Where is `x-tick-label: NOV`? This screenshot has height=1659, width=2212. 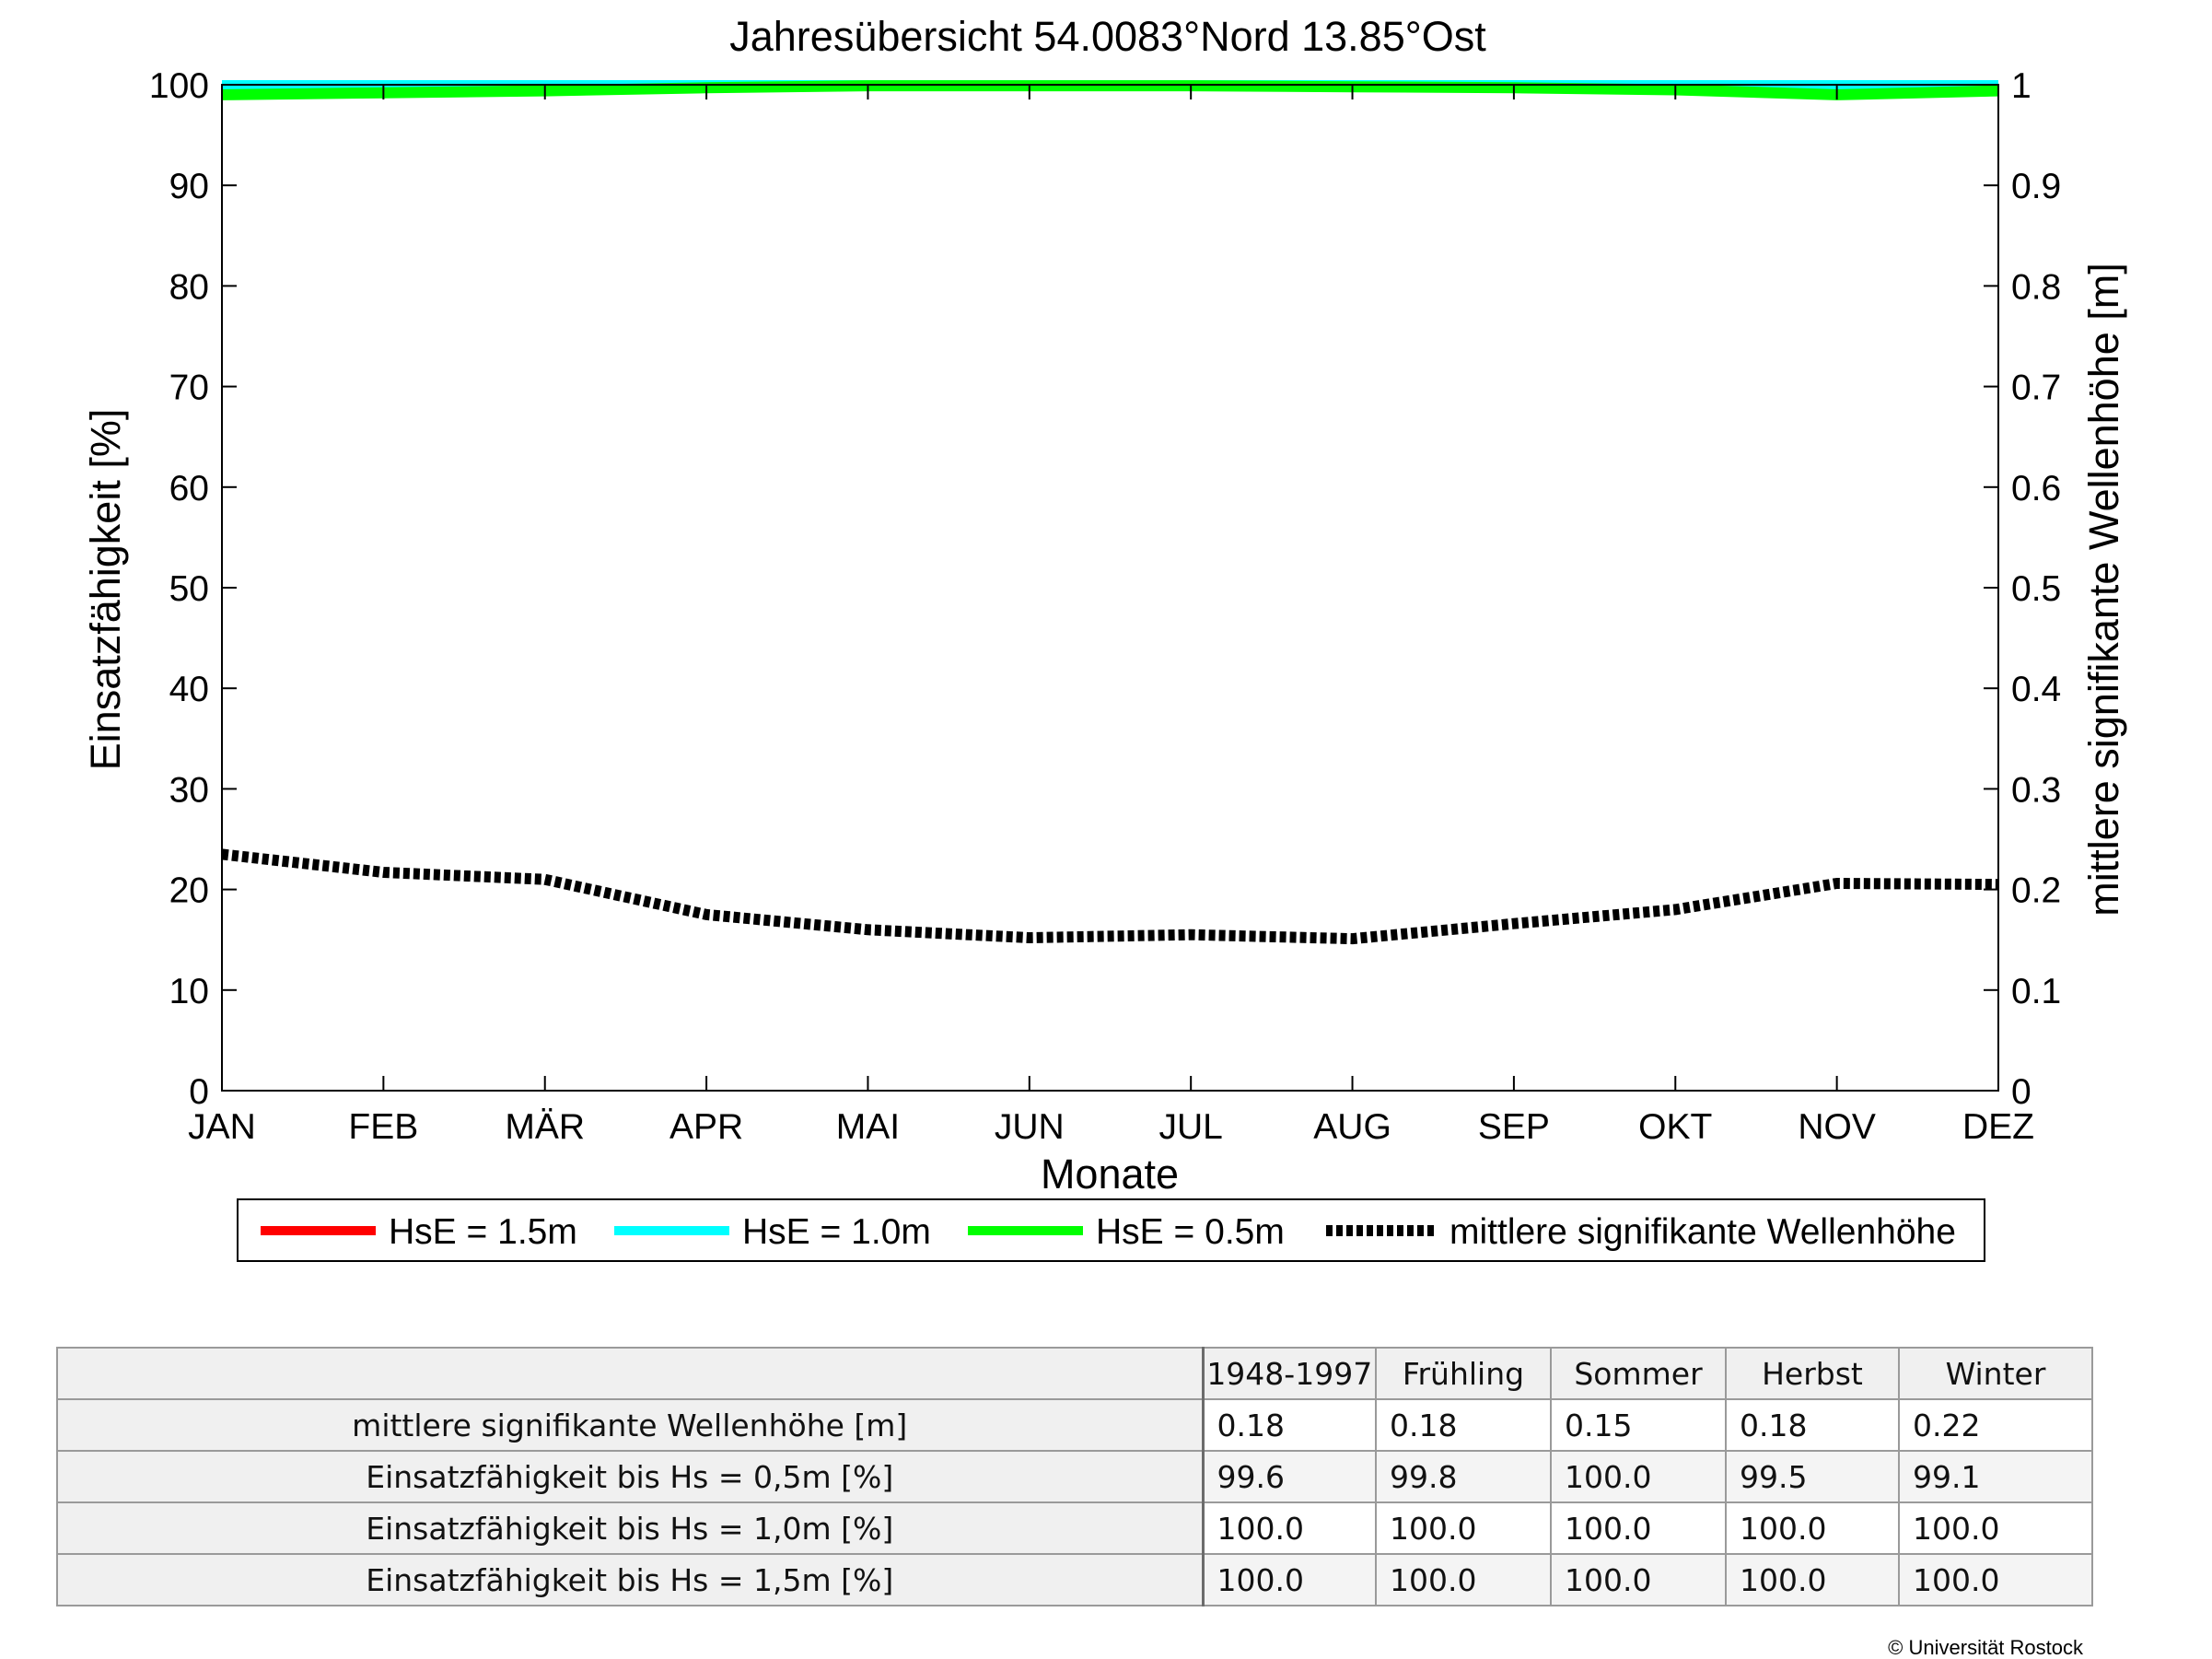 x-tick-label: NOV is located at coordinates (1837, 1127).